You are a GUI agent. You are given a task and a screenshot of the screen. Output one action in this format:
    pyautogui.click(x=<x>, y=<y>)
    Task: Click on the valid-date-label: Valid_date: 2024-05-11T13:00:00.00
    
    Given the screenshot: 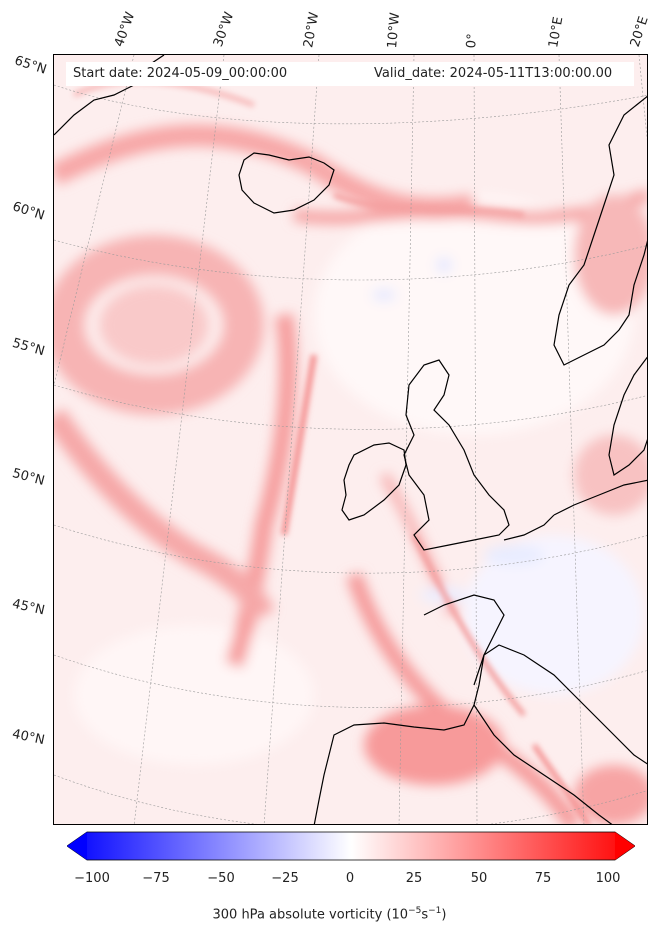 What is the action you would take?
    pyautogui.click(x=493, y=73)
    